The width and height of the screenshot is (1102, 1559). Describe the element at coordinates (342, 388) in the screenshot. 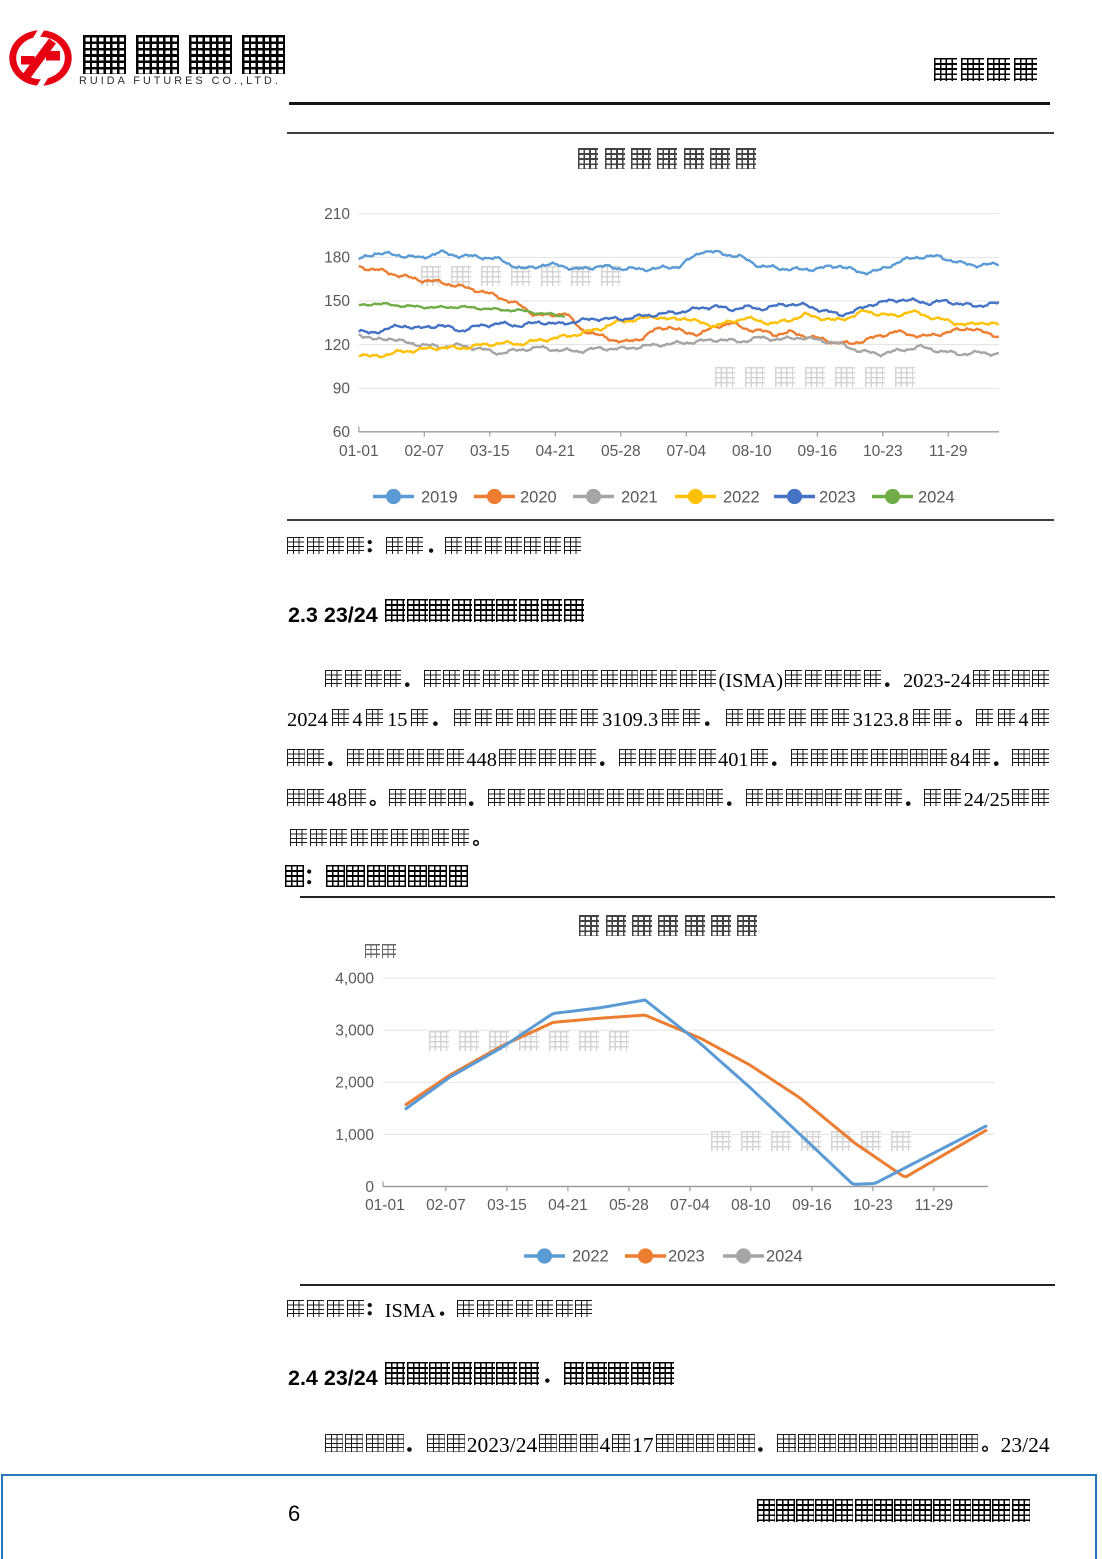

I see `svg-text: 90` at that location.